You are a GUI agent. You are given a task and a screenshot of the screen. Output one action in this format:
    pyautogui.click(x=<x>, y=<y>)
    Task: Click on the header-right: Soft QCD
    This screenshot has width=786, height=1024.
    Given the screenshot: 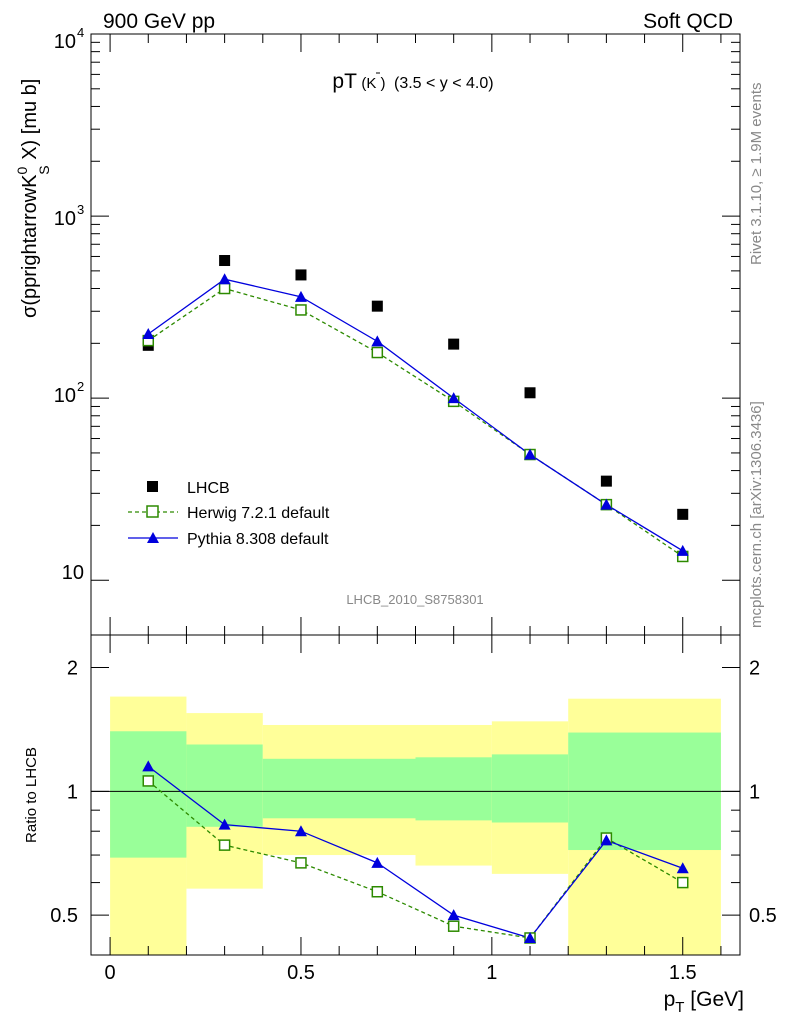 What is the action you would take?
    pyautogui.click(x=688, y=21)
    